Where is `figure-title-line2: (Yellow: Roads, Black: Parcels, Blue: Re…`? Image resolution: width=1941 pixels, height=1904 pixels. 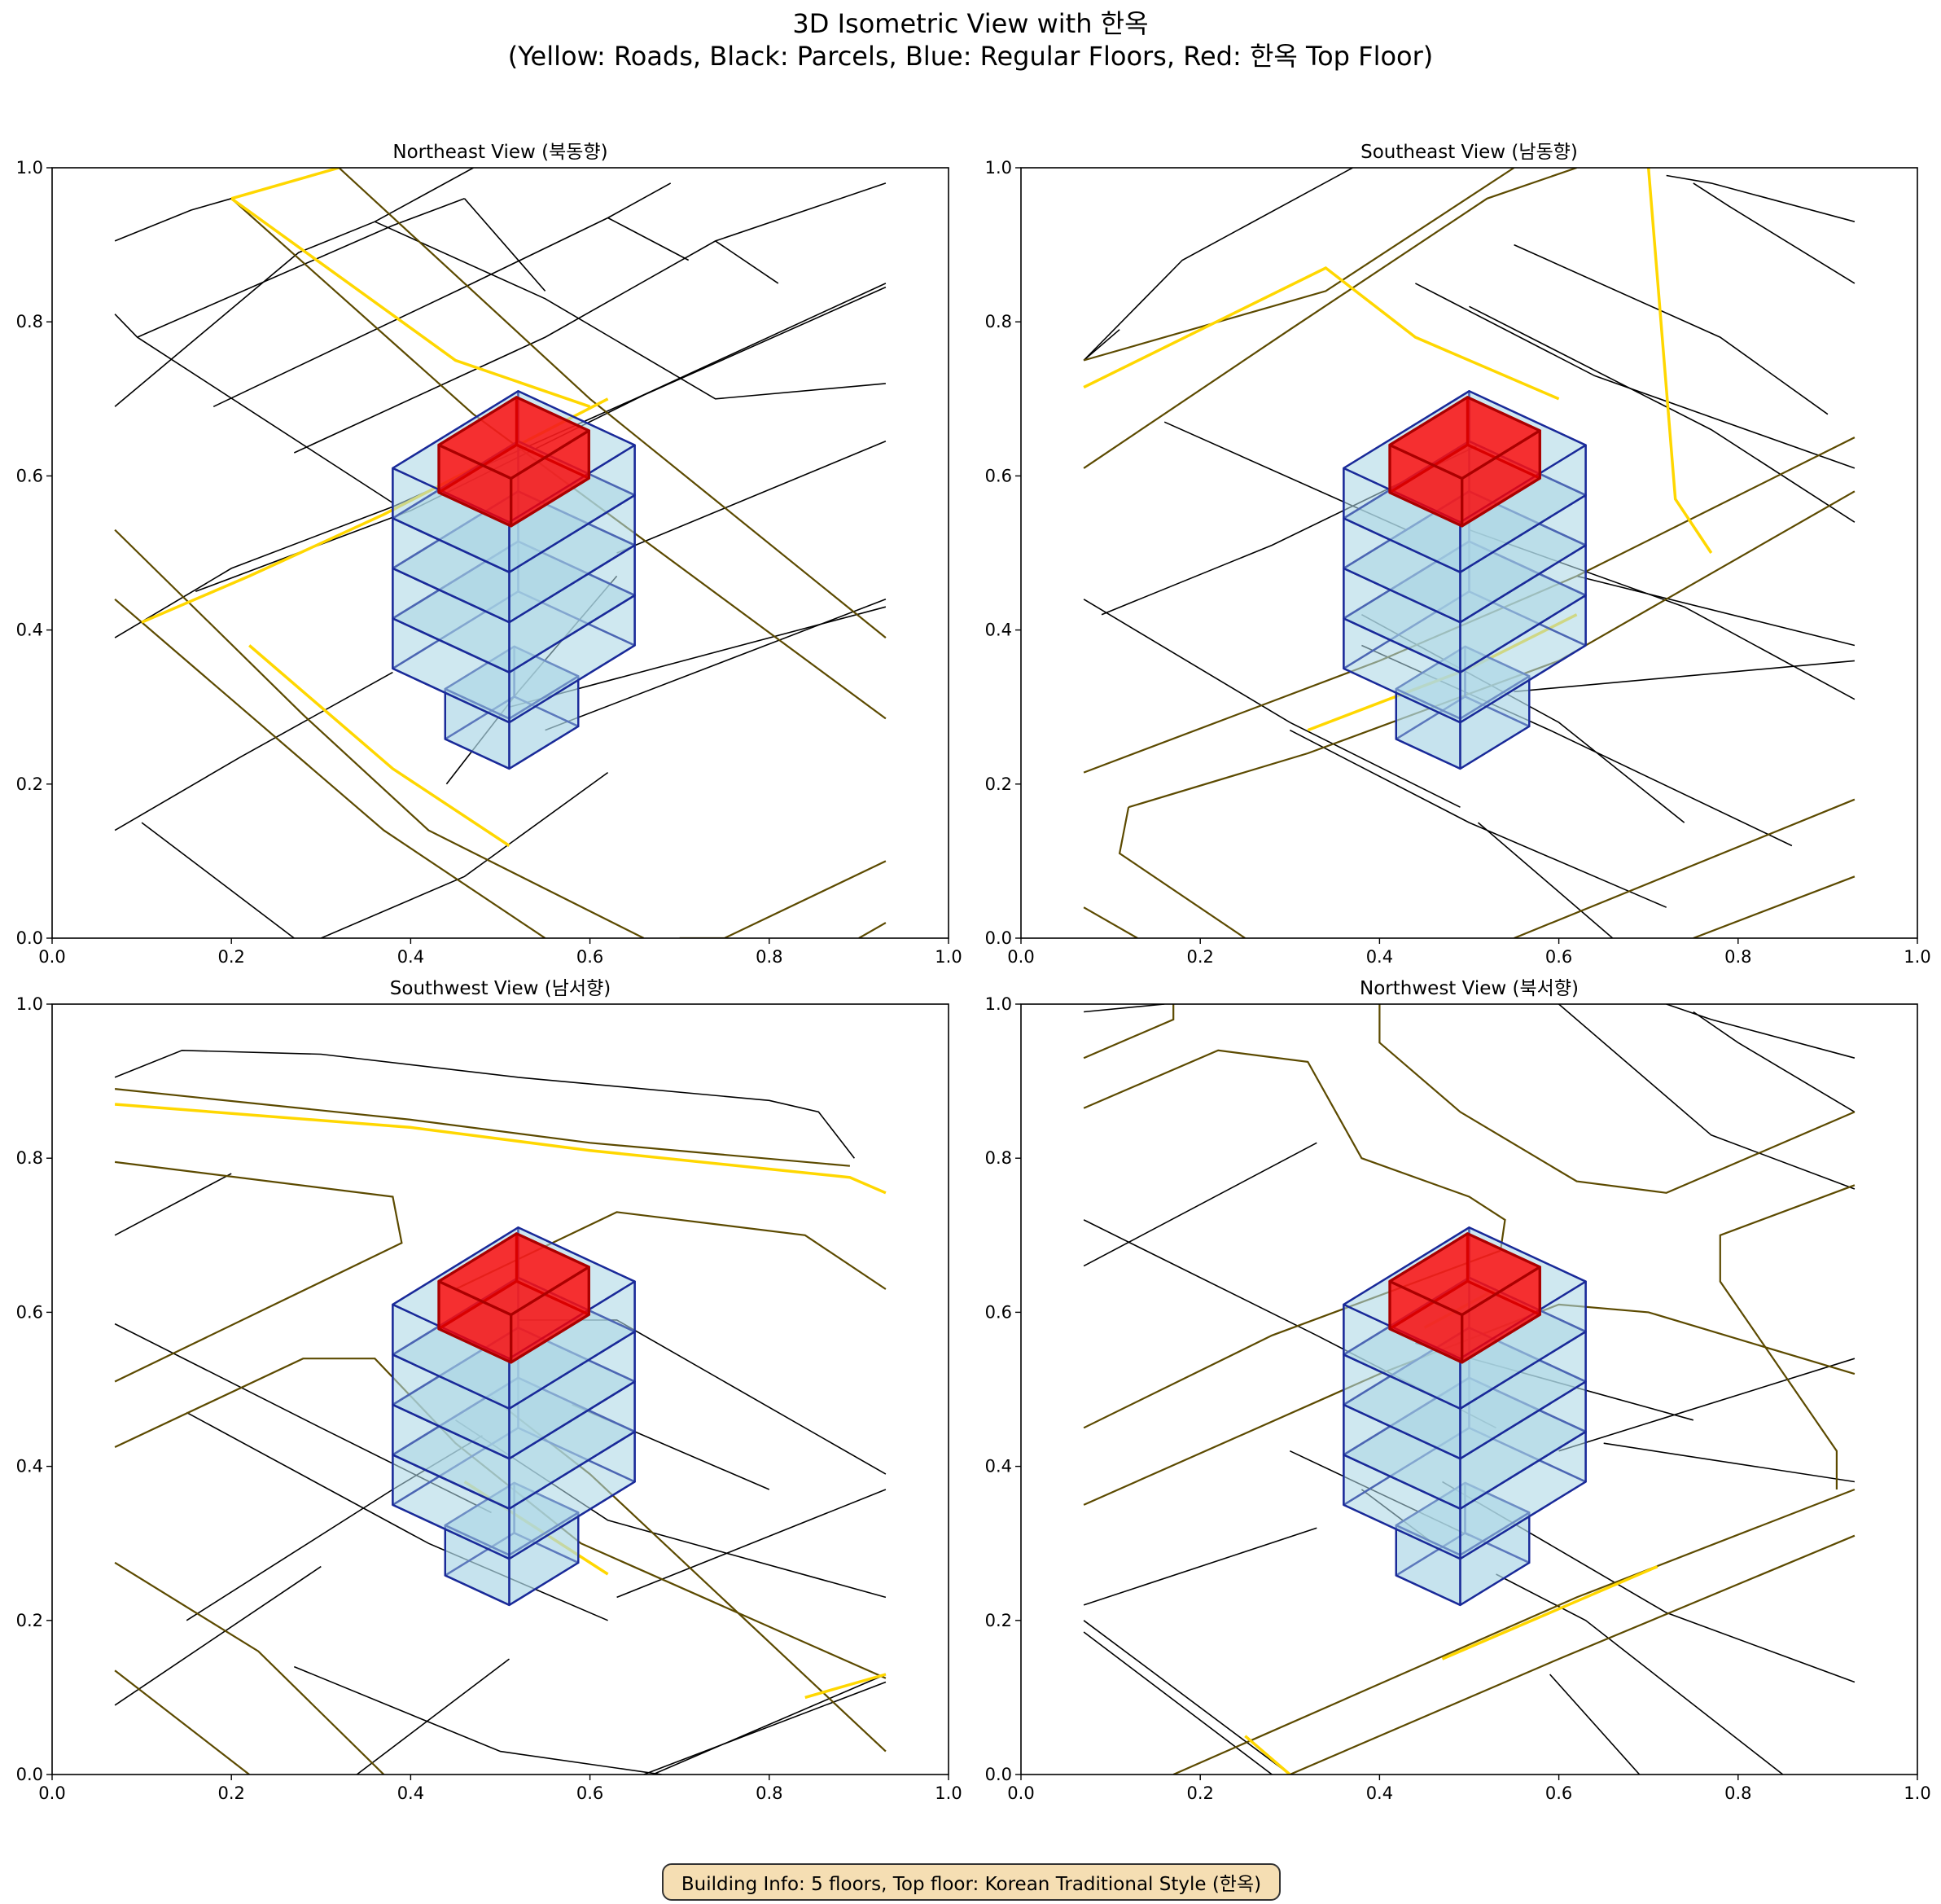 figure-title-line2: (Yellow: Roads, Black: Parcels, Blue: Re… is located at coordinates (971, 57).